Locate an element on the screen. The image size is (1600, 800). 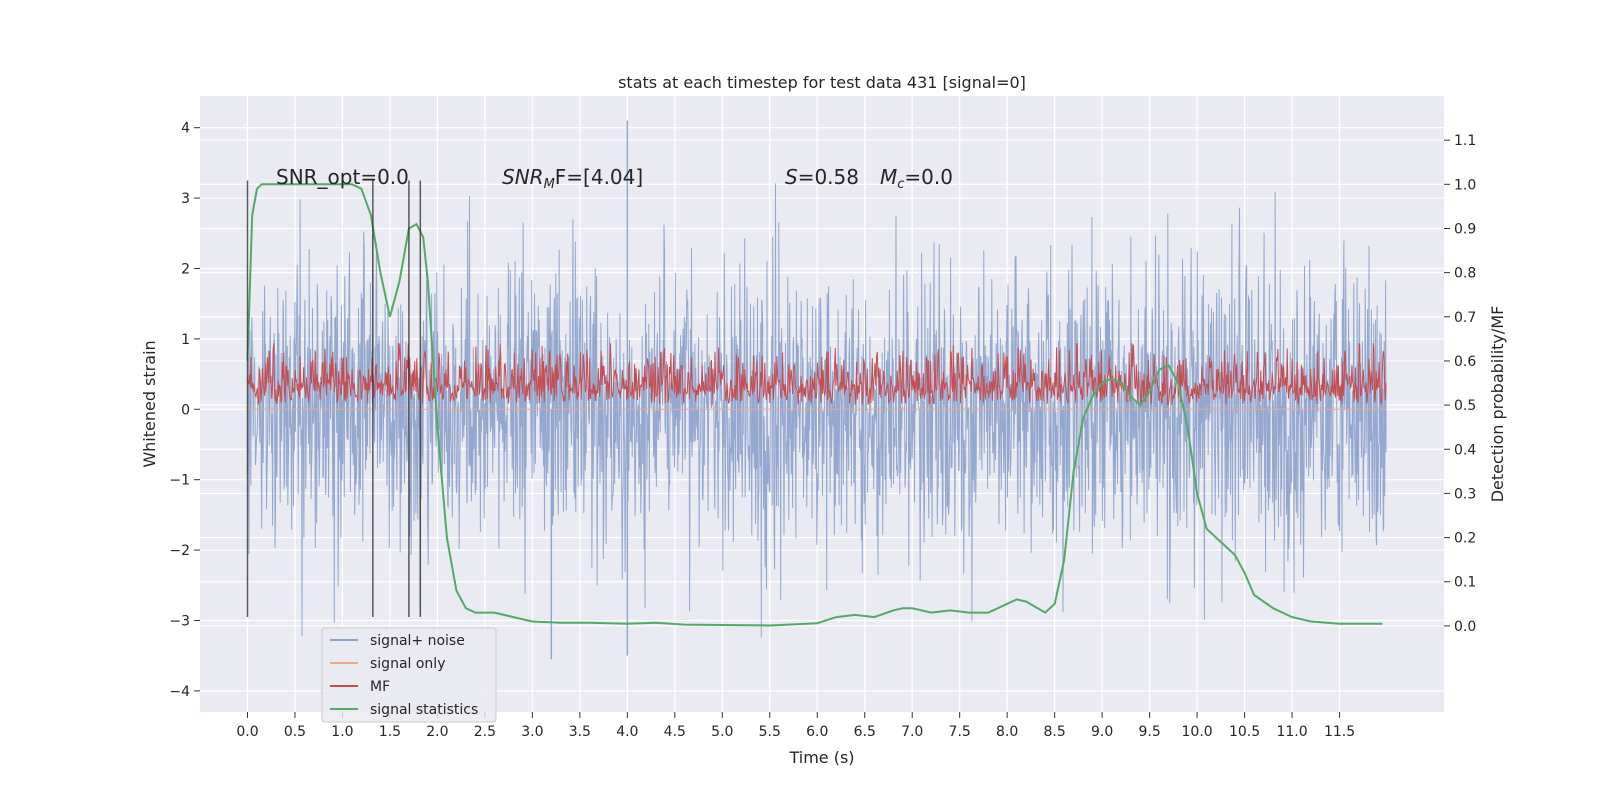
x-tick-label: 7.0 is located at coordinates (912, 732).